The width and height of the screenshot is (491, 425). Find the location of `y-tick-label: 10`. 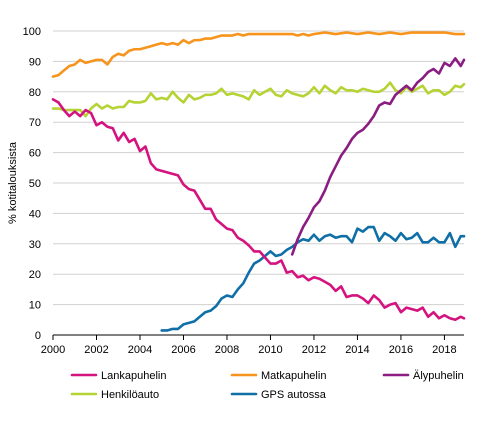

y-tick-label: 10 is located at coordinates (35, 306).